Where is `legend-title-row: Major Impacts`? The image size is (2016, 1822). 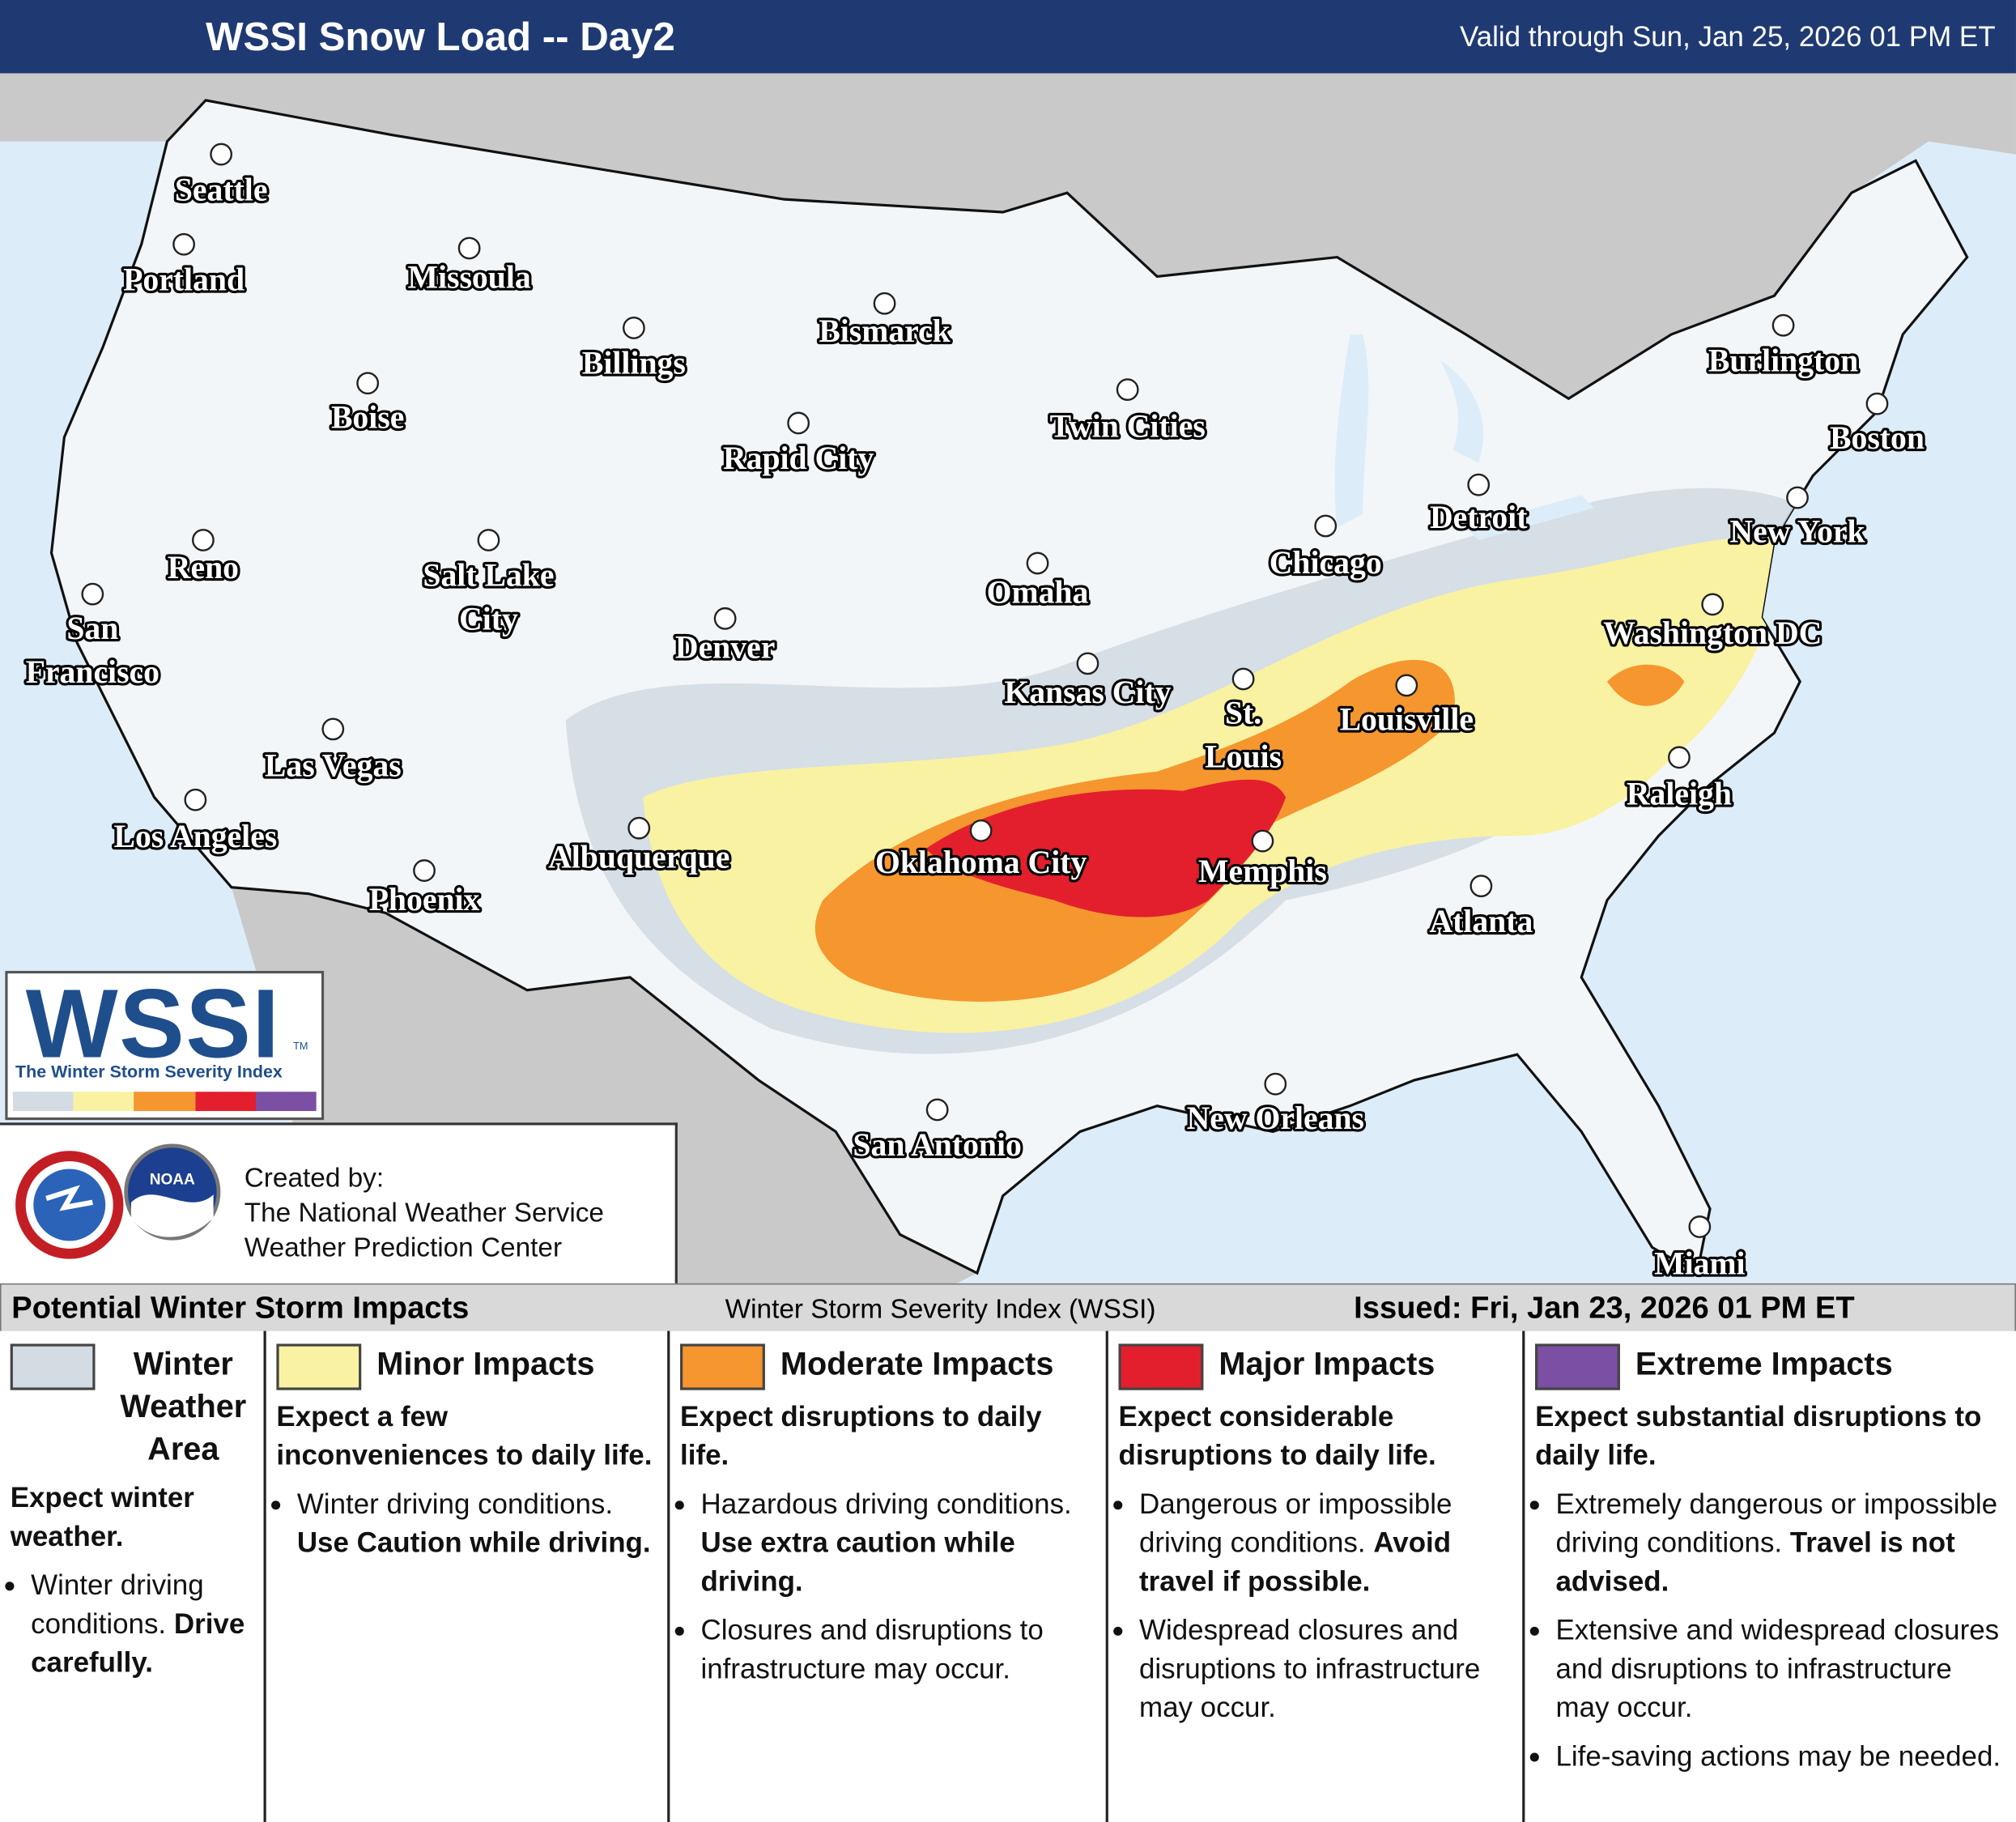 legend-title-row: Major Impacts is located at coordinates (1316, 1366).